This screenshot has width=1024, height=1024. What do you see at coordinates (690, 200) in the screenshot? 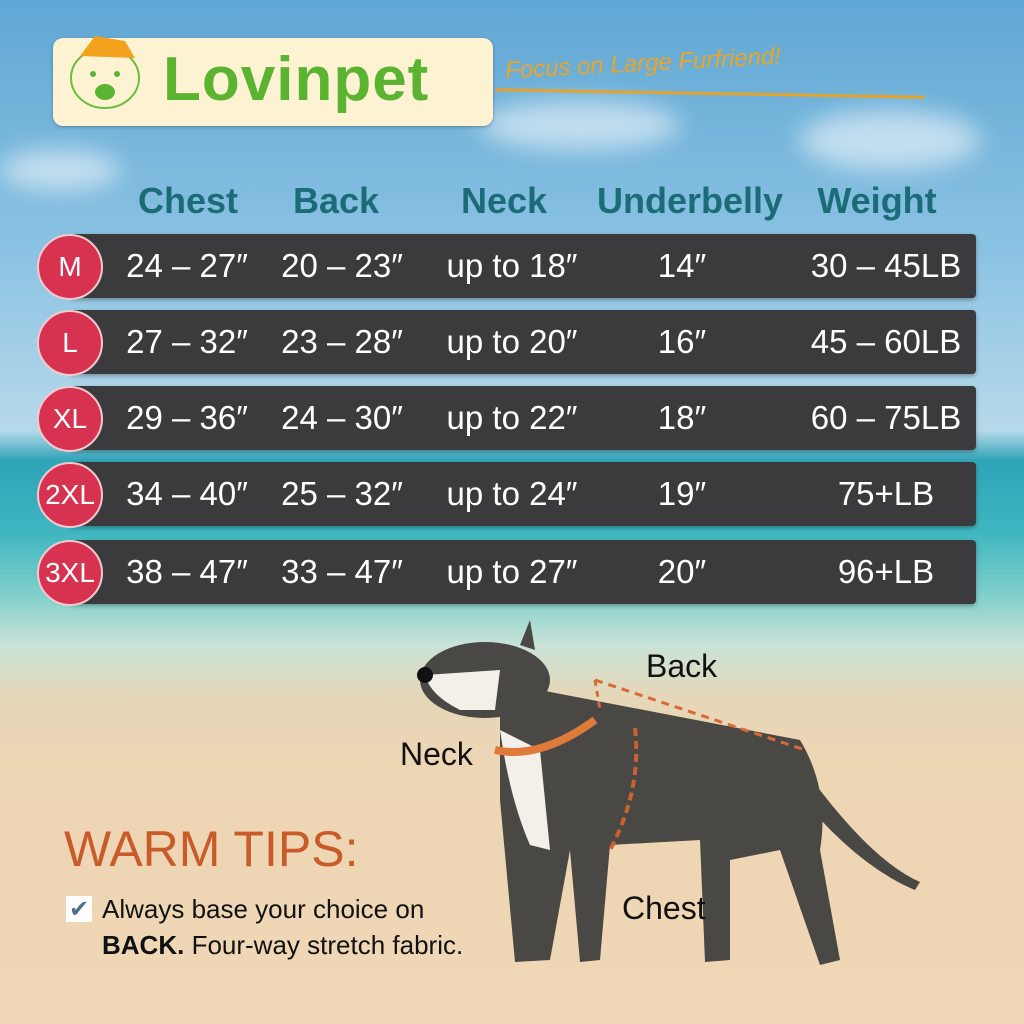
I see `header-underbelly: Underbelly` at bounding box center [690, 200].